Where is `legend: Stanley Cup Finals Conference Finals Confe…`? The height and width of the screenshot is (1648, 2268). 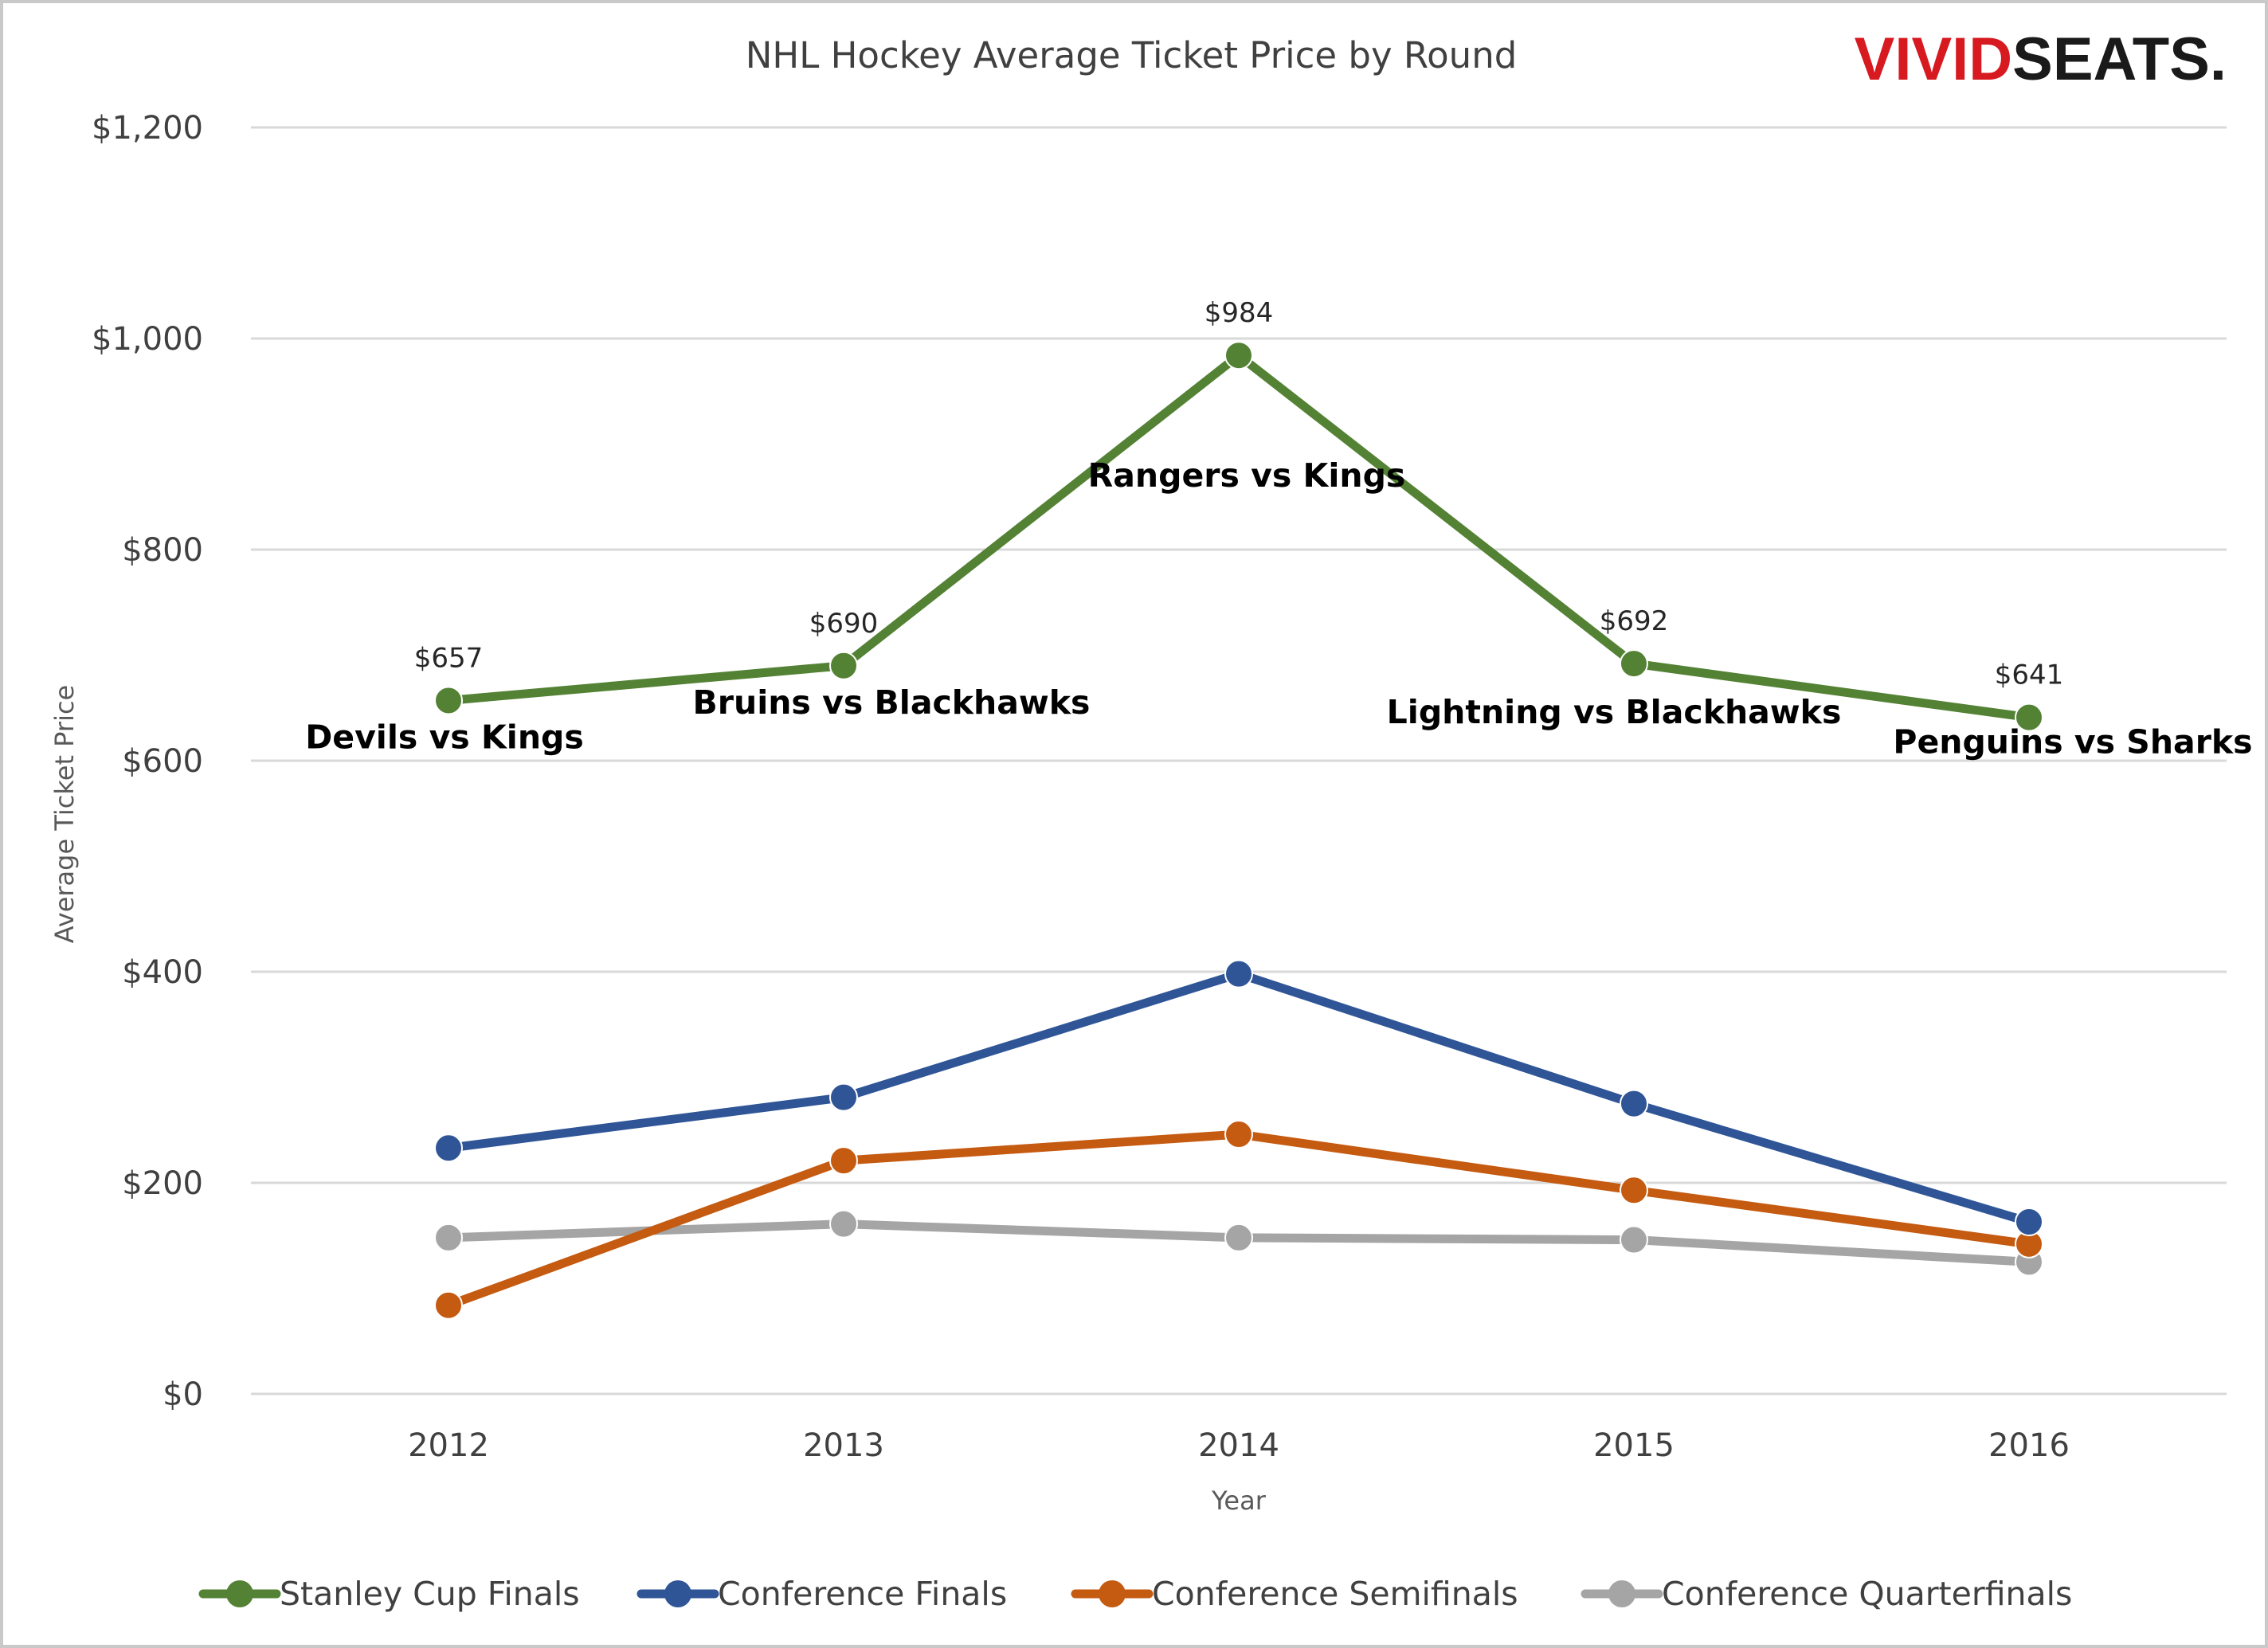 legend: Stanley Cup Finals Conference Finals Confe… is located at coordinates (1135, 1594).